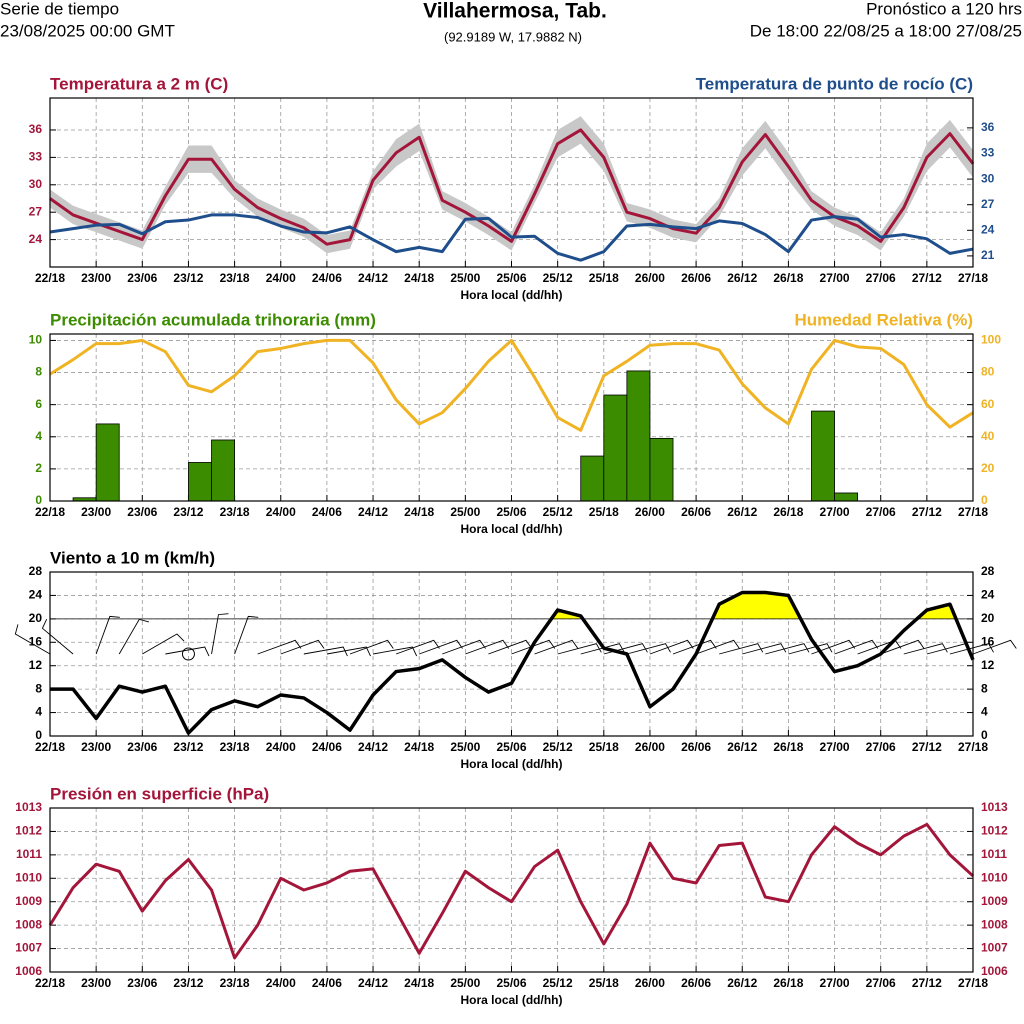 The width and height of the screenshot is (1024, 1024). I want to click on plot-frame, so click(511, 890).